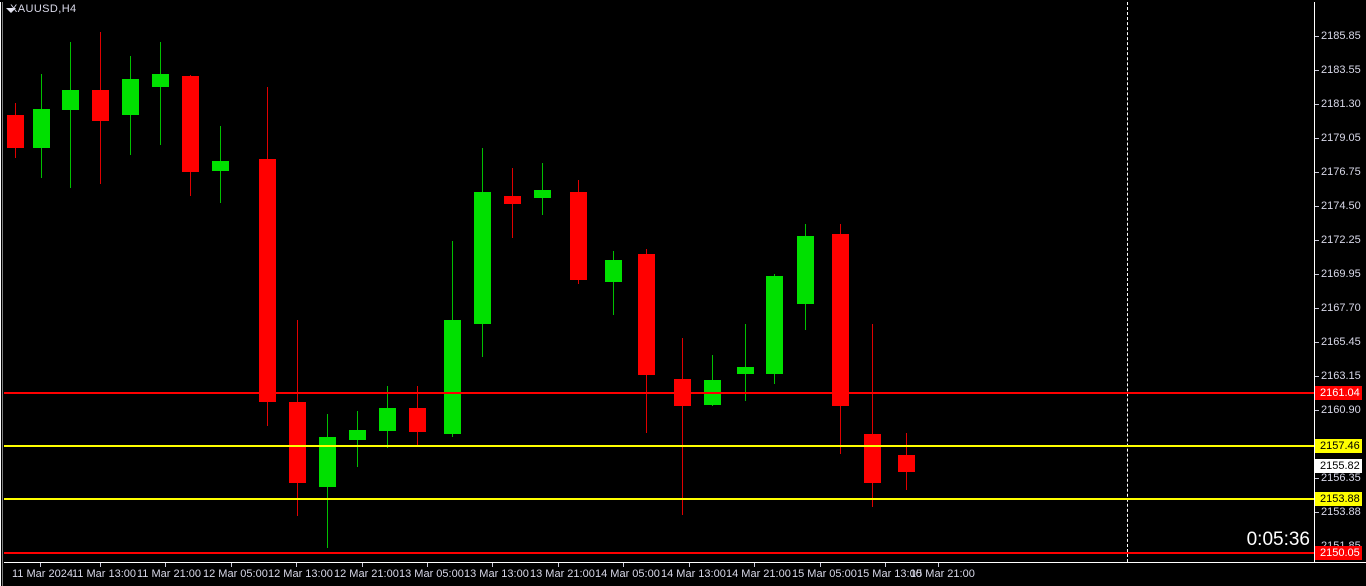 Image resolution: width=1366 pixels, height=586 pixels. Describe the element at coordinates (169, 574) in the screenshot. I see `time-axis-label: 11 Mar 21:00` at that location.